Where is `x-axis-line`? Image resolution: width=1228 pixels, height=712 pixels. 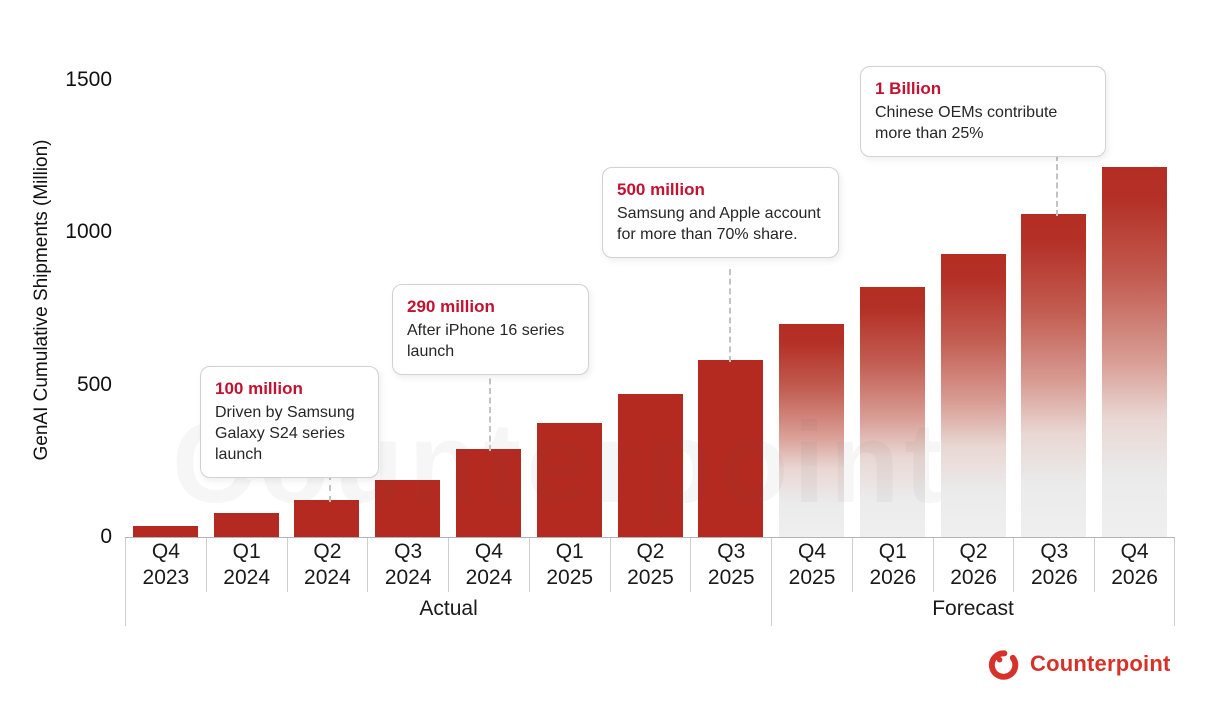
x-axis-line is located at coordinates (650, 537).